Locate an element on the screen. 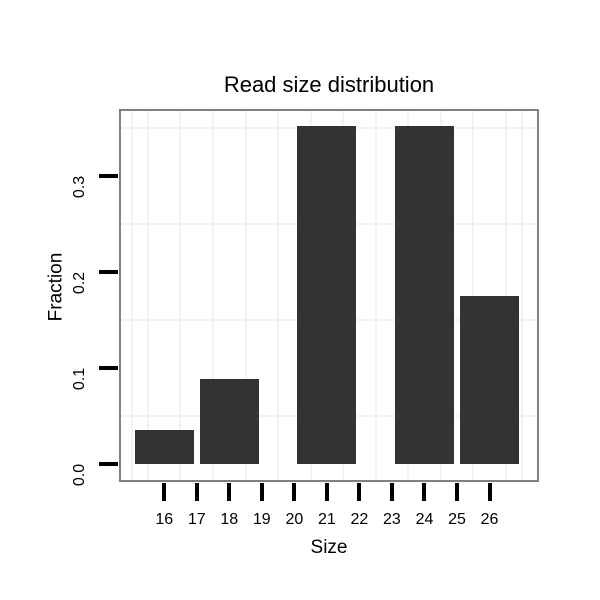 Image resolution: width=600 pixels, height=600 pixels. x-tick-label: 18 is located at coordinates (229, 519).